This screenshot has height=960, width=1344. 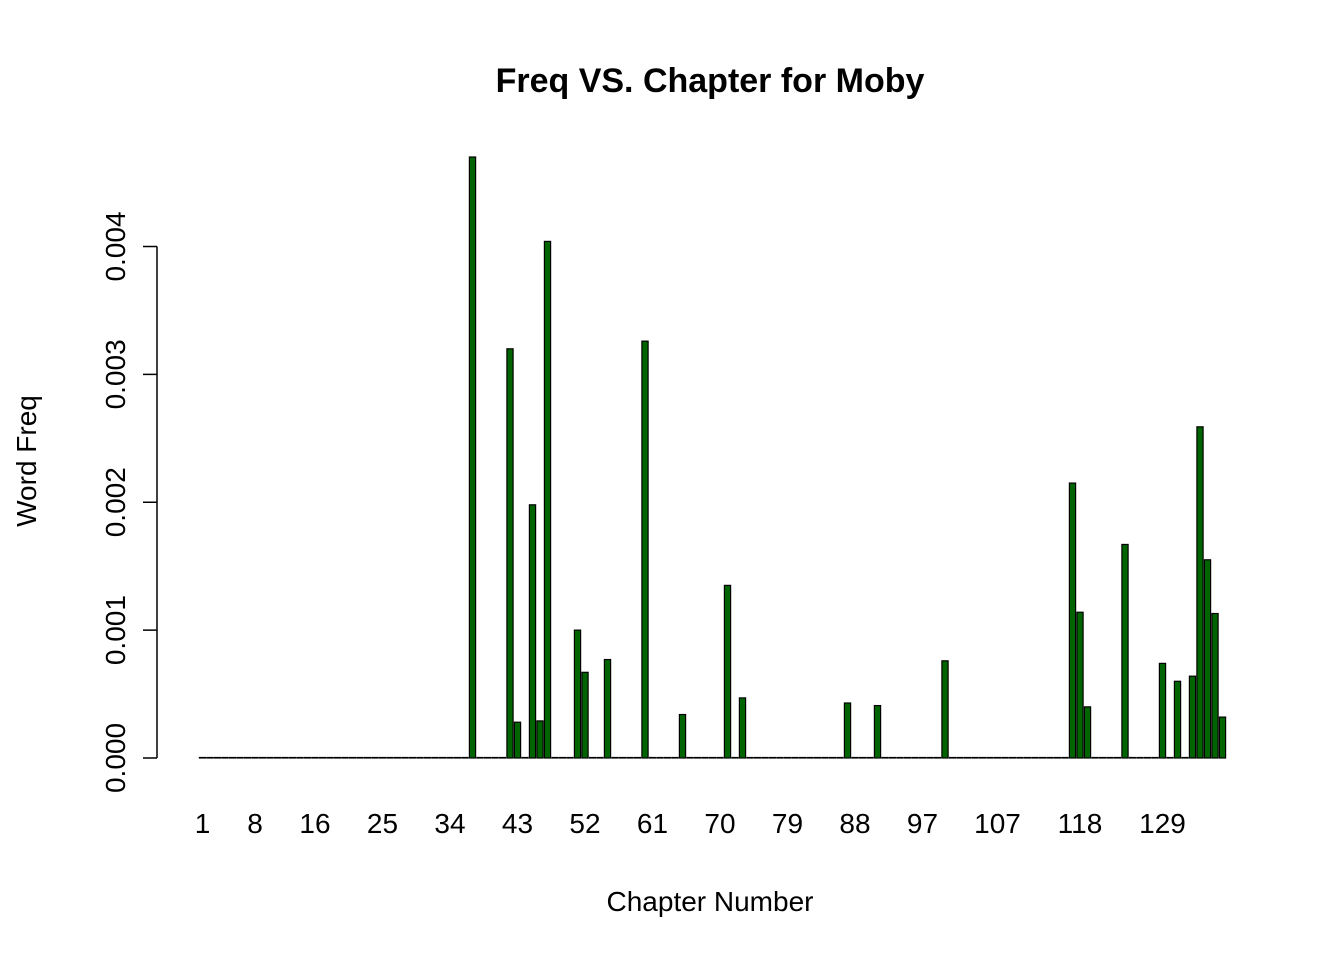 I want to click on y-tick-label: 0.004, so click(x=115, y=246).